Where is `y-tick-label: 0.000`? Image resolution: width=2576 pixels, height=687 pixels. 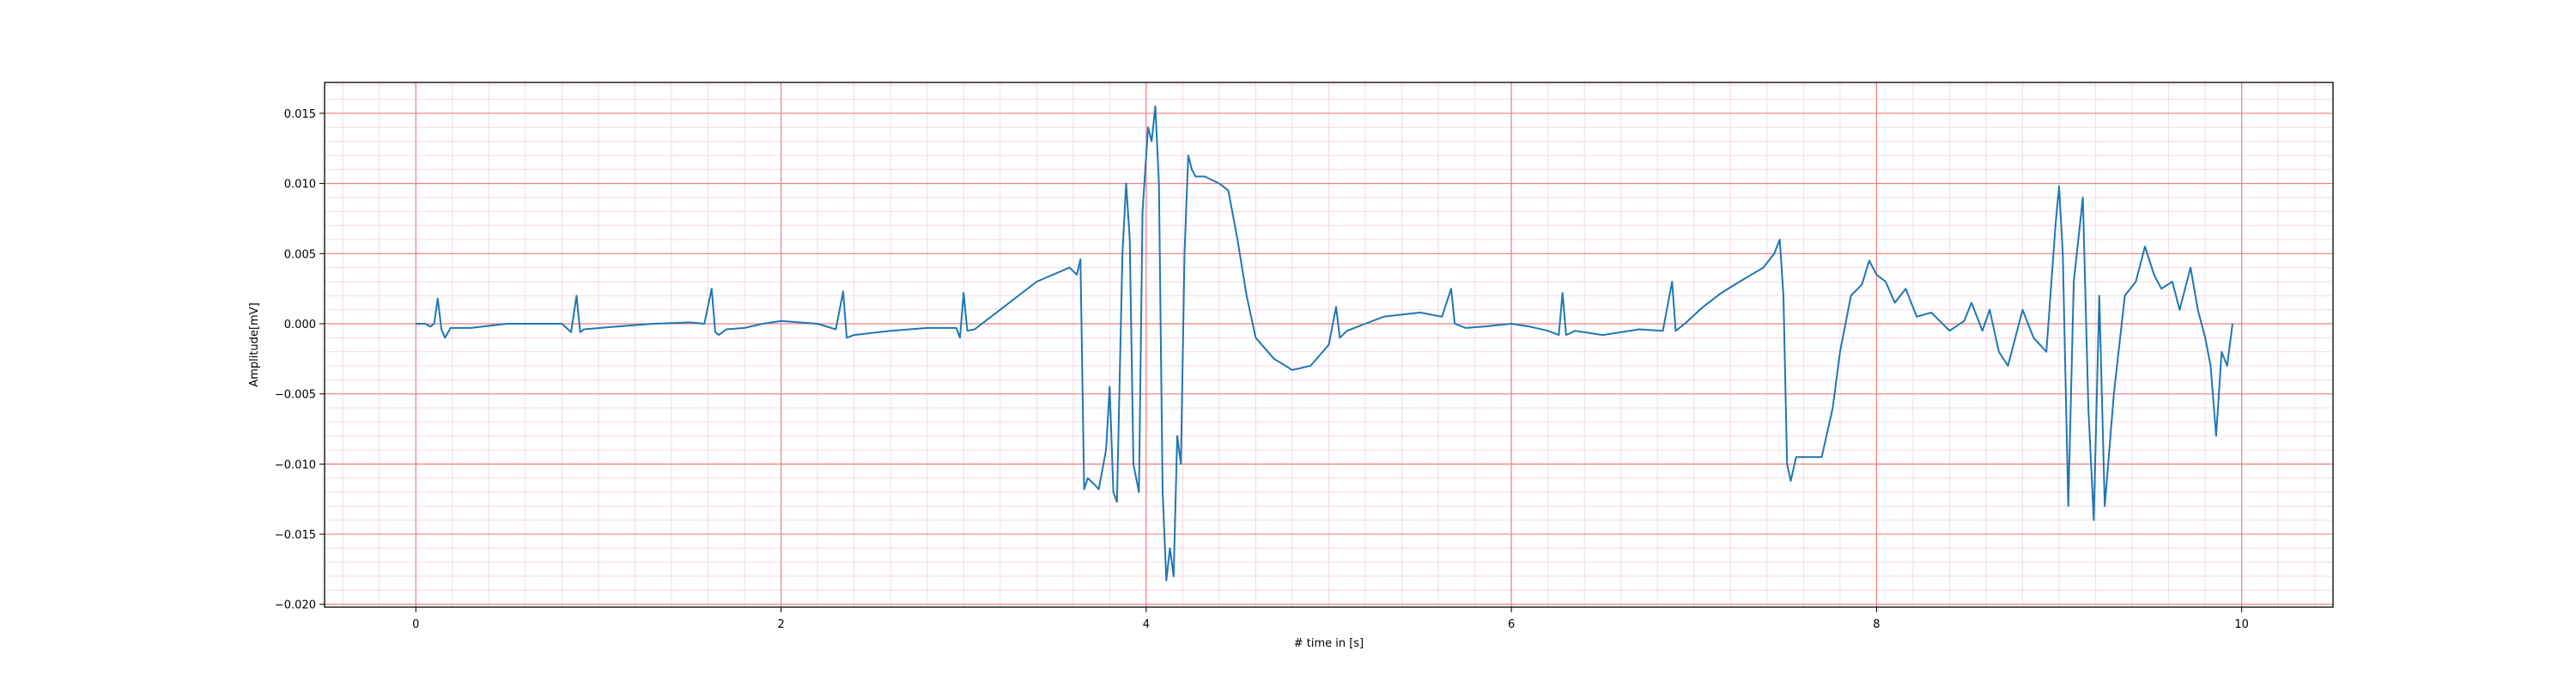 y-tick-label: 0.000 is located at coordinates (300, 325).